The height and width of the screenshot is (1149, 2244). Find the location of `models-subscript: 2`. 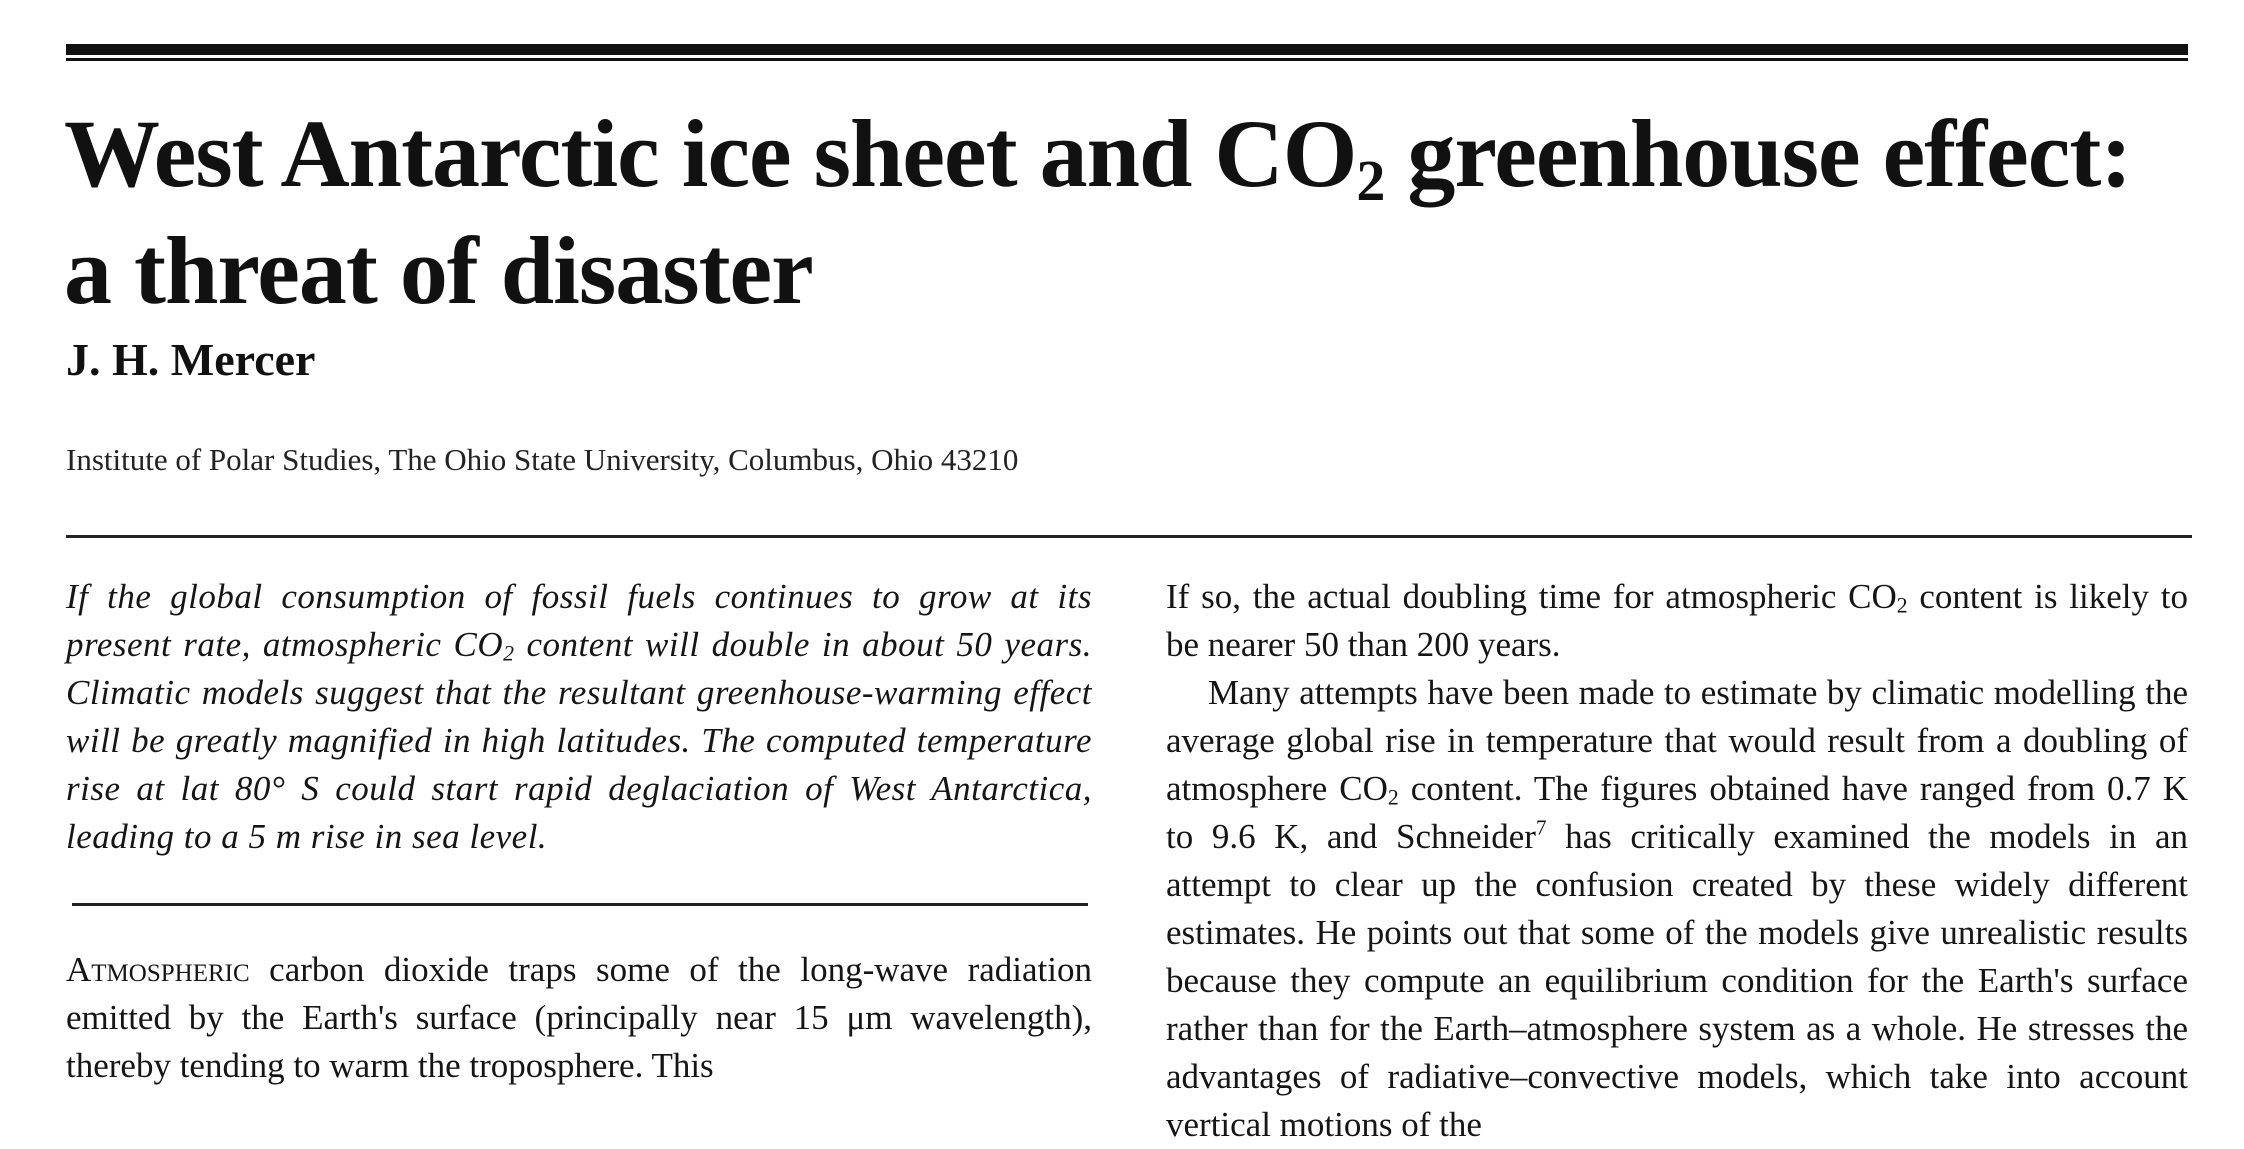

models-subscript: 2 is located at coordinates (1393, 797).